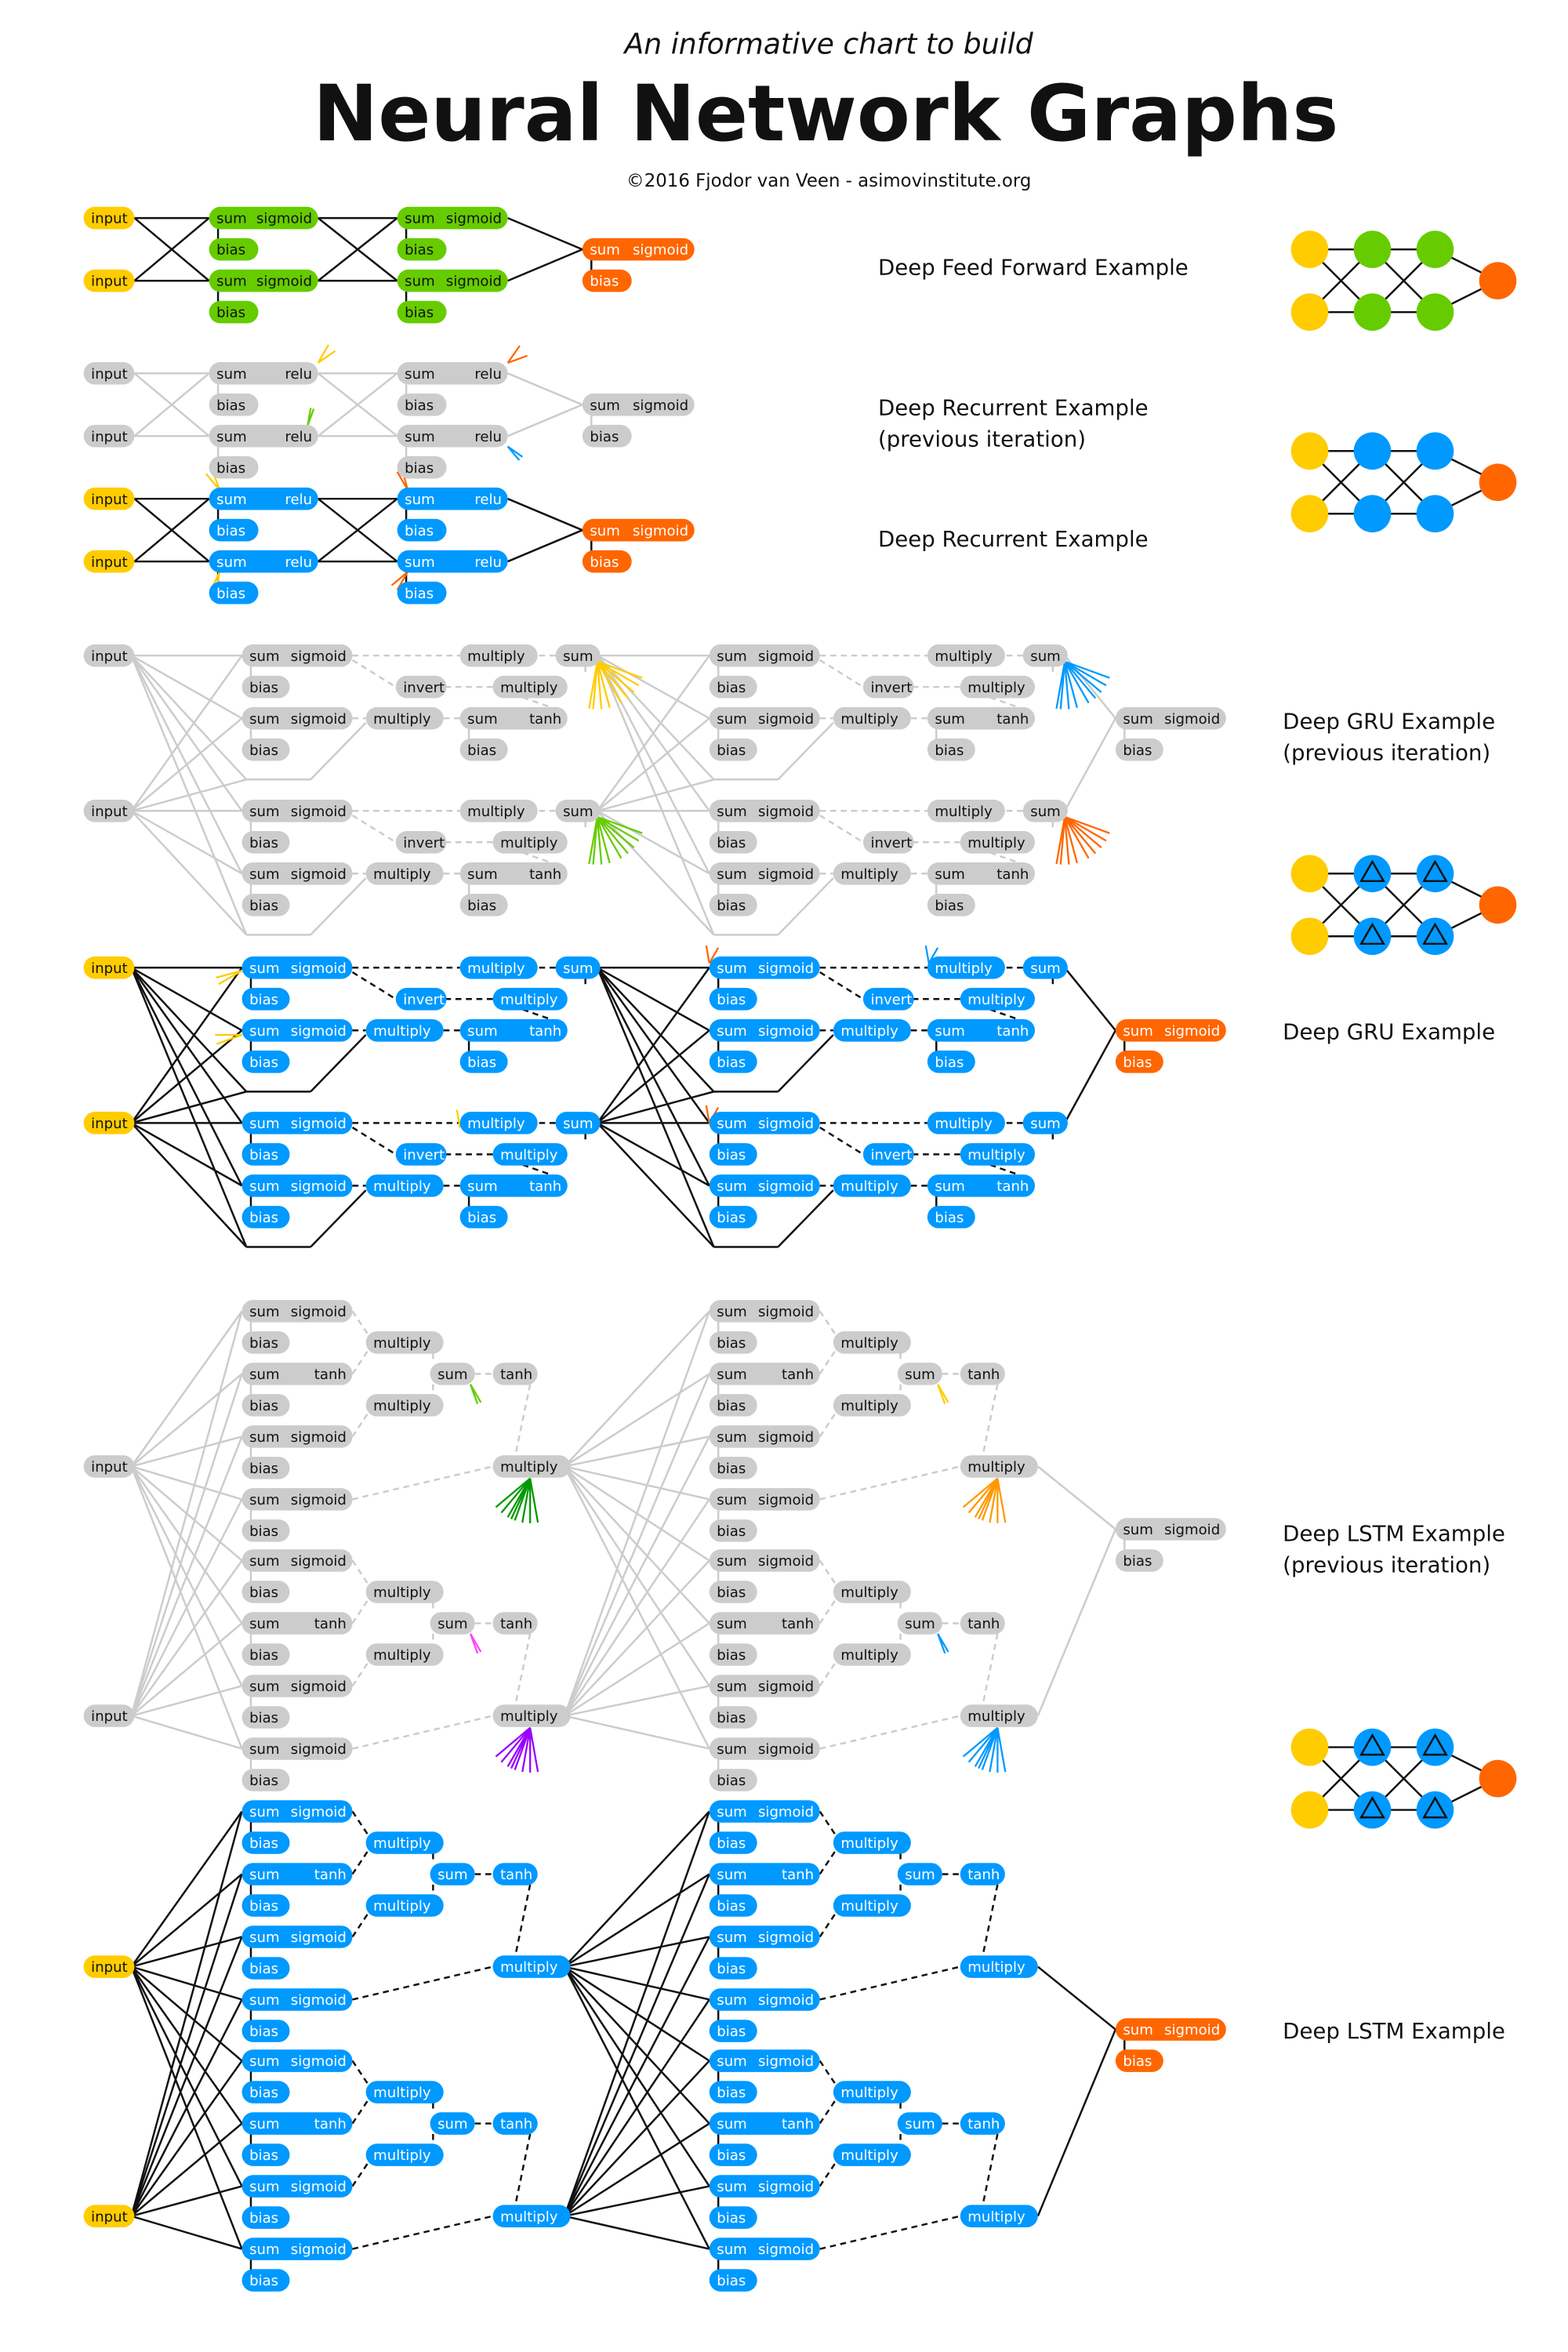  I want to click on invert-node: invert, so click(888, 999).